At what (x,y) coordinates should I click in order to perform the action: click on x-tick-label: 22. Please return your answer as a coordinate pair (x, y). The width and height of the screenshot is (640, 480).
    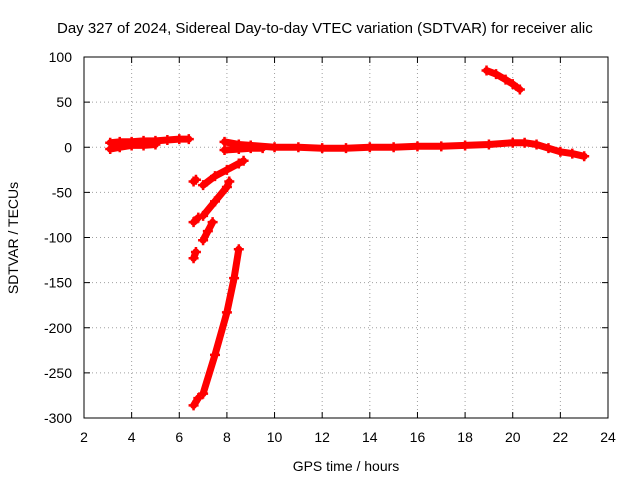
    Looking at the image, I should click on (561, 437).